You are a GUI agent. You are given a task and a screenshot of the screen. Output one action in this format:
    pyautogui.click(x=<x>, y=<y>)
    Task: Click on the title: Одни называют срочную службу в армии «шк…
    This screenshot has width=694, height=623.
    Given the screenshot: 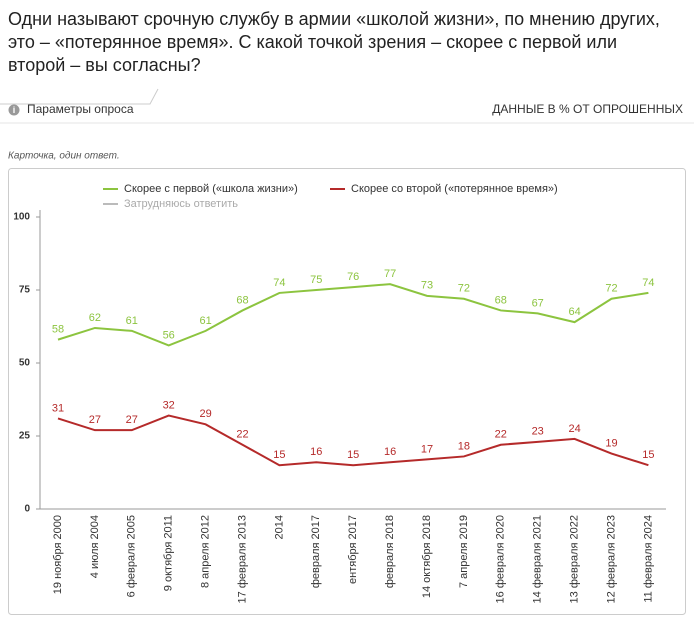 What is the action you would take?
    pyautogui.click(x=334, y=42)
    